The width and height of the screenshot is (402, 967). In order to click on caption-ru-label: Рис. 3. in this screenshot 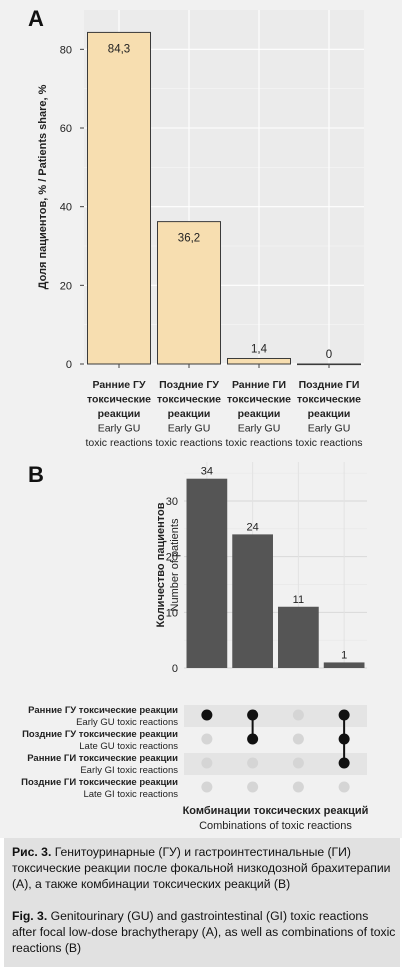, I will do `click(32, 852)`.